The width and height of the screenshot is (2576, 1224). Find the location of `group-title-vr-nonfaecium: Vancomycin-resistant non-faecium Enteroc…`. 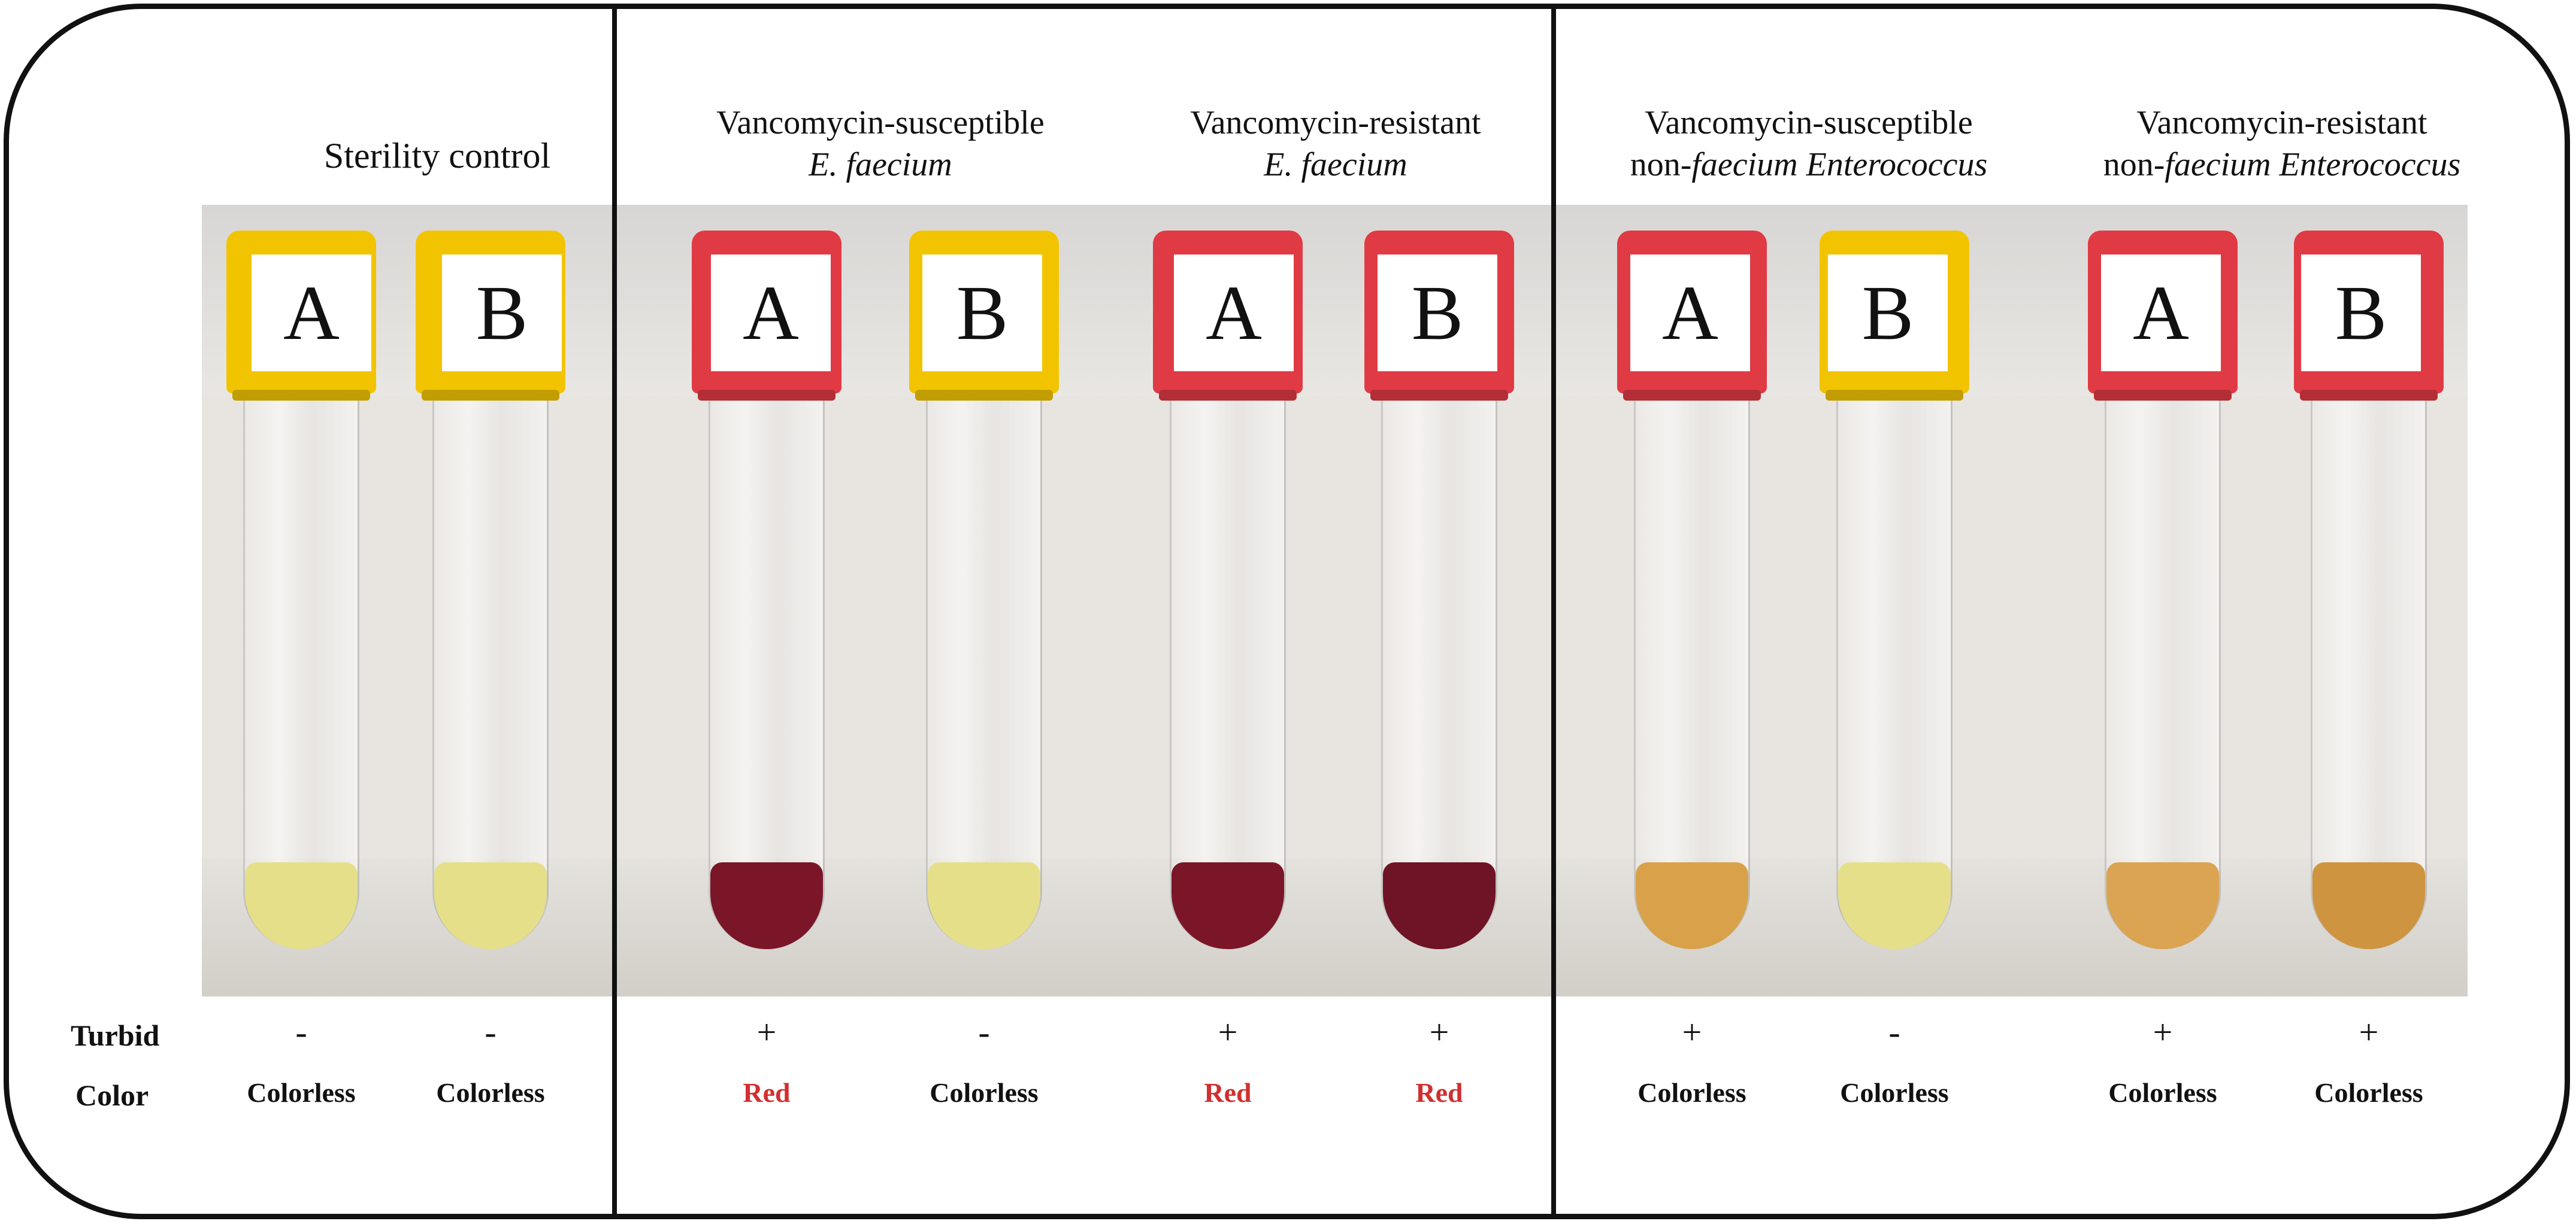

group-title-vr-nonfaecium: Vancomycin-resistant non-faecium Enteroc… is located at coordinates (2282, 144).